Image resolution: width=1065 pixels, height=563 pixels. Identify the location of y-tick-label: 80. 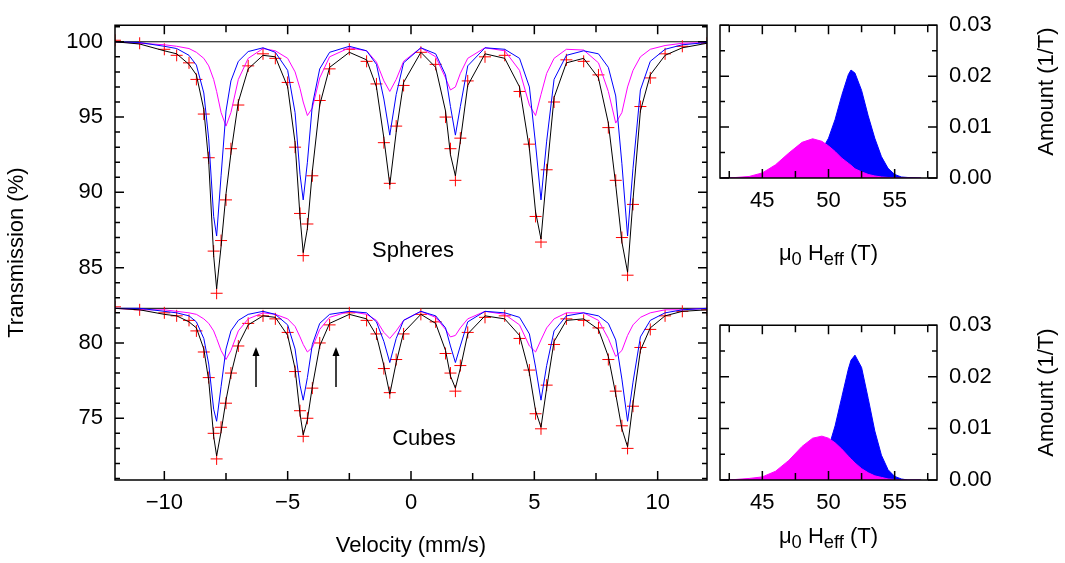
(90, 342).